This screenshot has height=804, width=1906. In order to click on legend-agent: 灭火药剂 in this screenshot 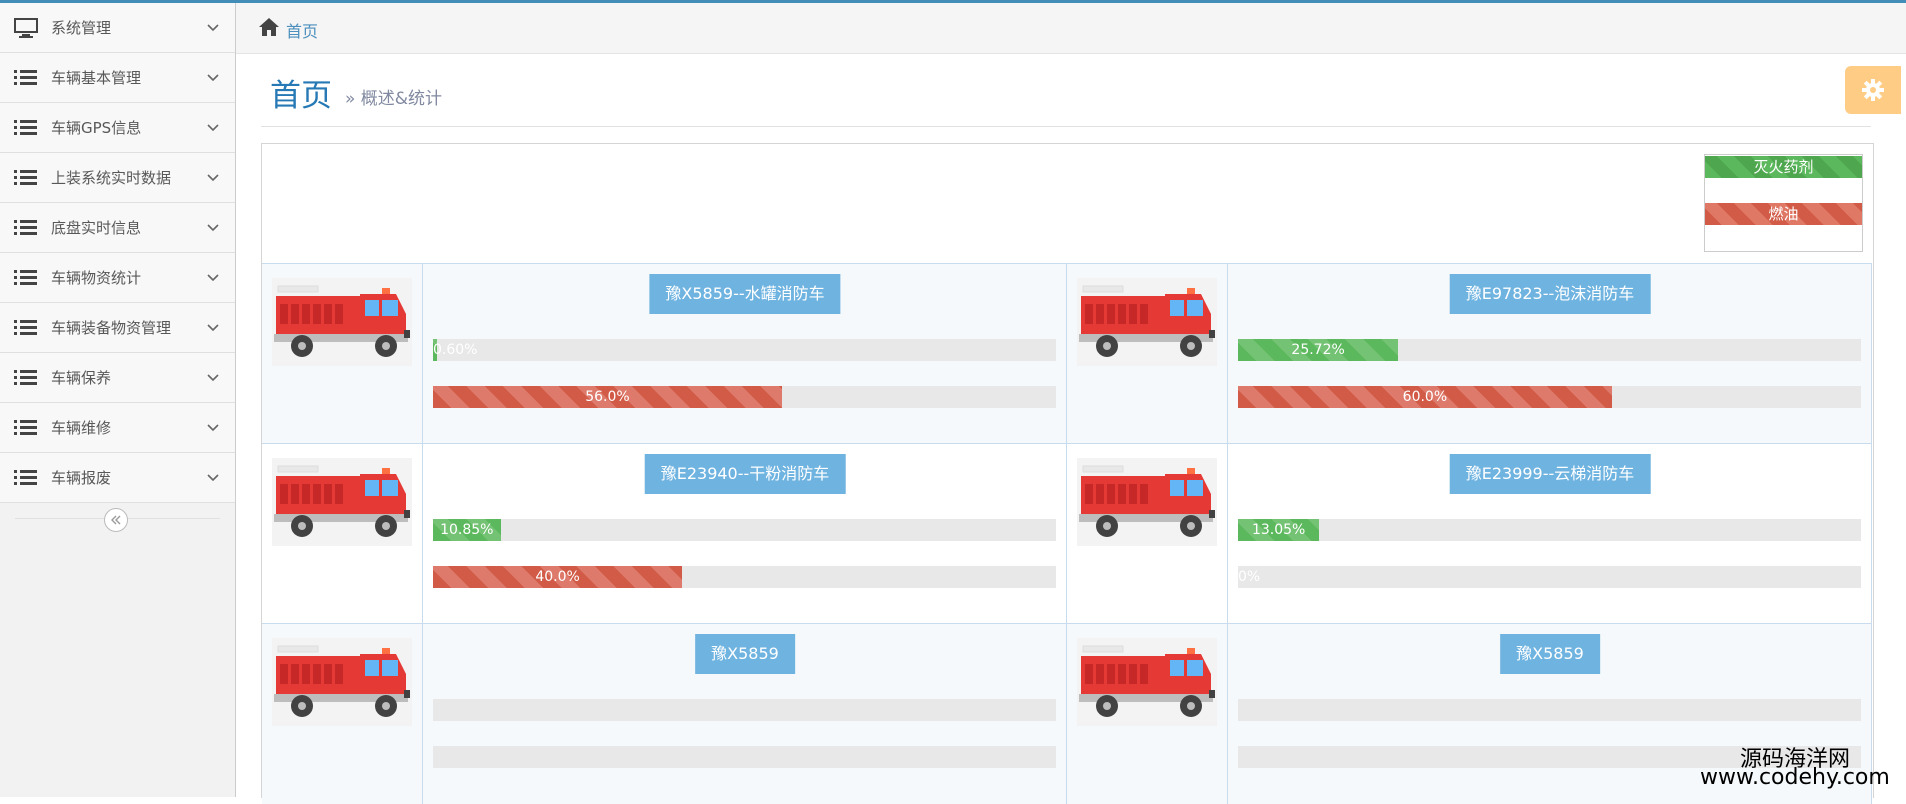, I will do `click(1783, 167)`.